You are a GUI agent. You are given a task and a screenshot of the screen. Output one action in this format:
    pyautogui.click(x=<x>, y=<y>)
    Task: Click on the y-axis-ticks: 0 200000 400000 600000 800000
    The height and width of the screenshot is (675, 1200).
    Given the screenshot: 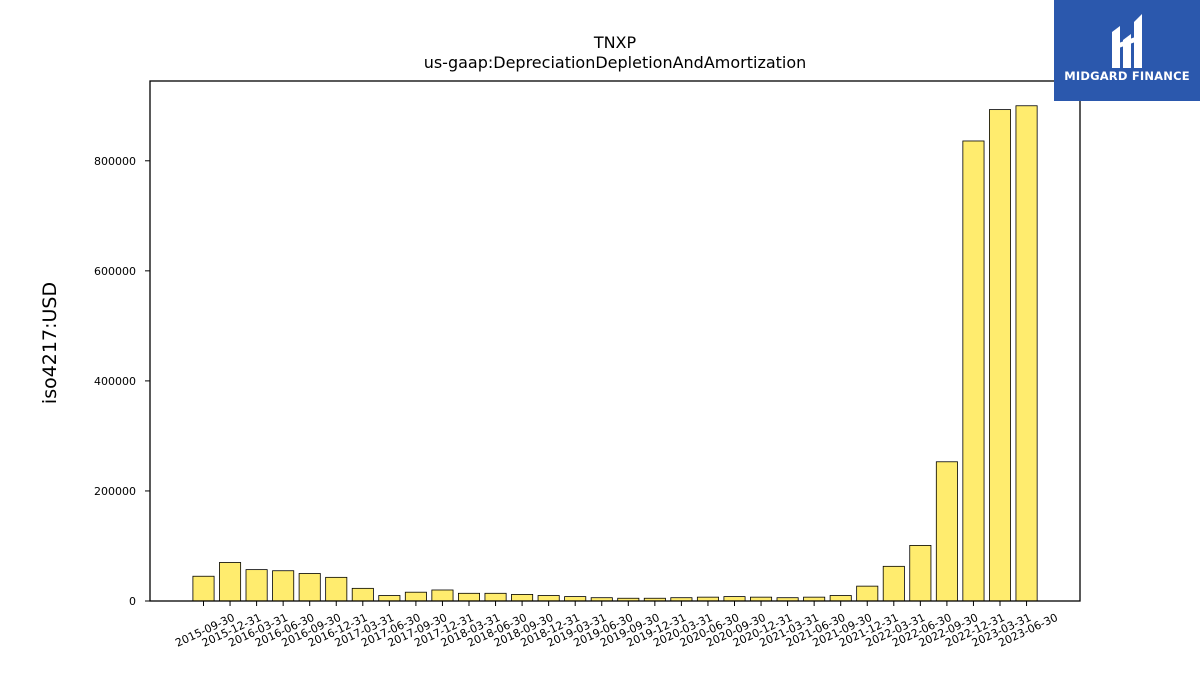 What is the action you would take?
    pyautogui.click(x=122, y=381)
    